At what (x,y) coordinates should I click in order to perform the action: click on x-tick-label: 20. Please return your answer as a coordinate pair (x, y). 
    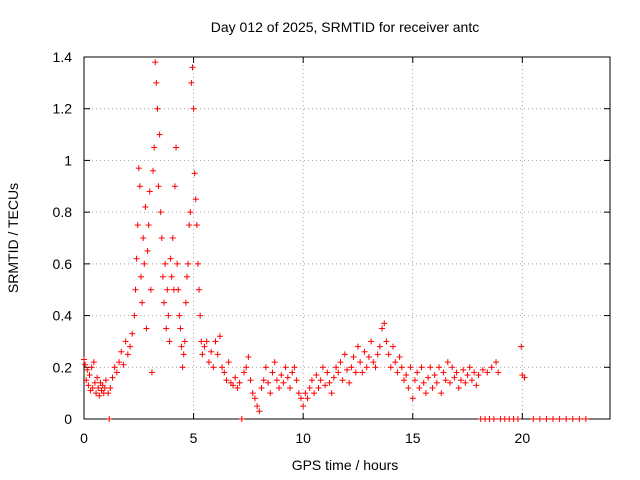
    Looking at the image, I should click on (523, 438).